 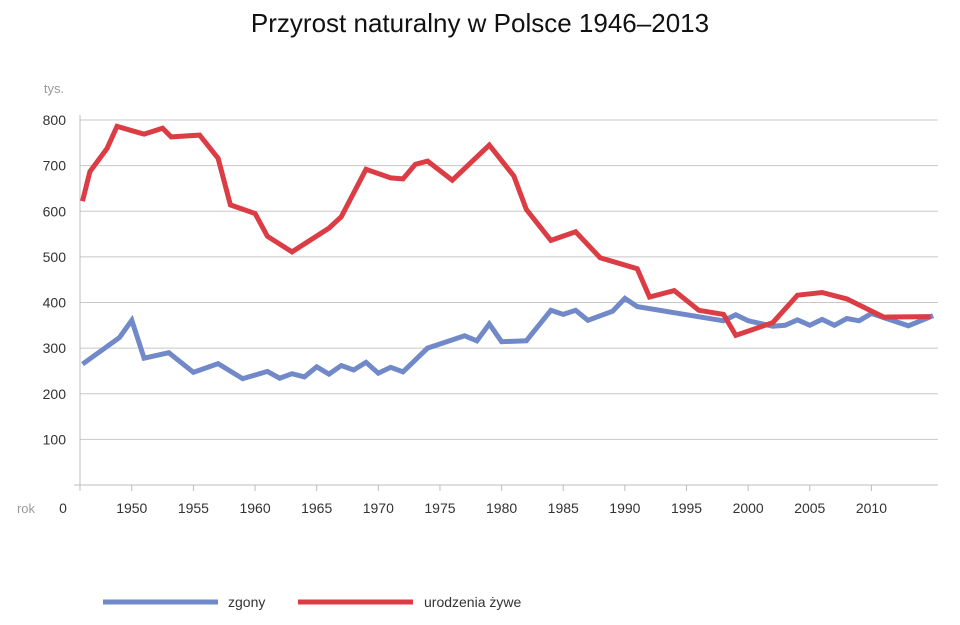 I want to click on y-tick-label: 500, so click(x=55, y=257).